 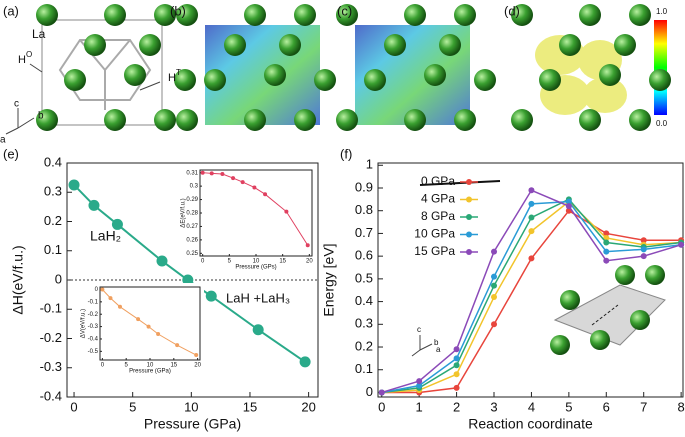 I want to click on y-tick-label: 0.7, so click(x=364, y=232).